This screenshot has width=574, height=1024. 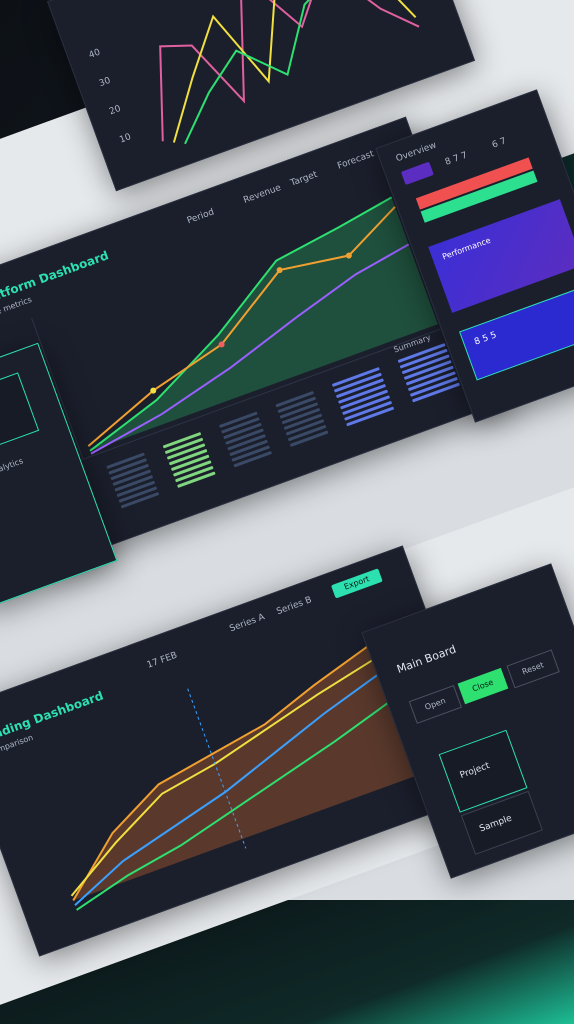 What do you see at coordinates (496, 824) in the screenshot?
I see `bottom-right-card-sample-label: Sample` at bounding box center [496, 824].